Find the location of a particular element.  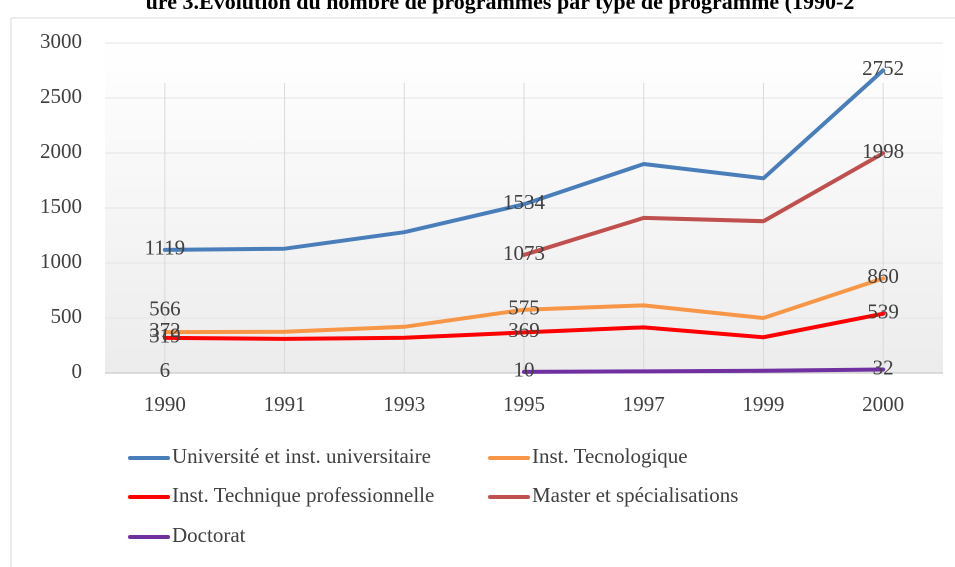

legend-label: Inst. Technique professionnelle is located at coordinates (303, 495).